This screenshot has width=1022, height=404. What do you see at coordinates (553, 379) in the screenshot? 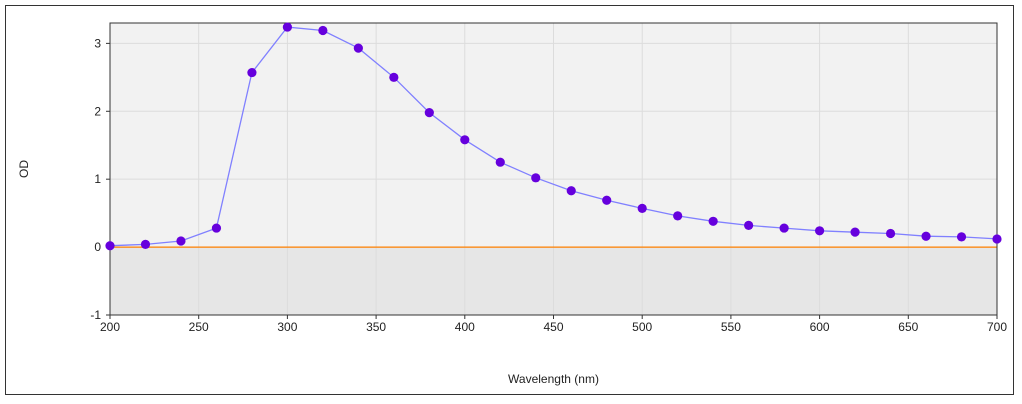
I see `x-axis-title: Wavelength (nm)` at bounding box center [553, 379].